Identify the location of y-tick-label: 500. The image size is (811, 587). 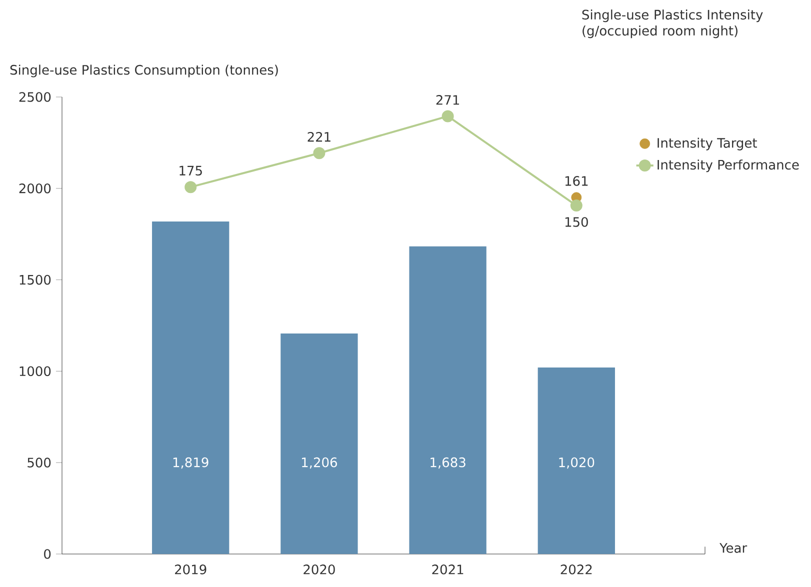
(39, 463).